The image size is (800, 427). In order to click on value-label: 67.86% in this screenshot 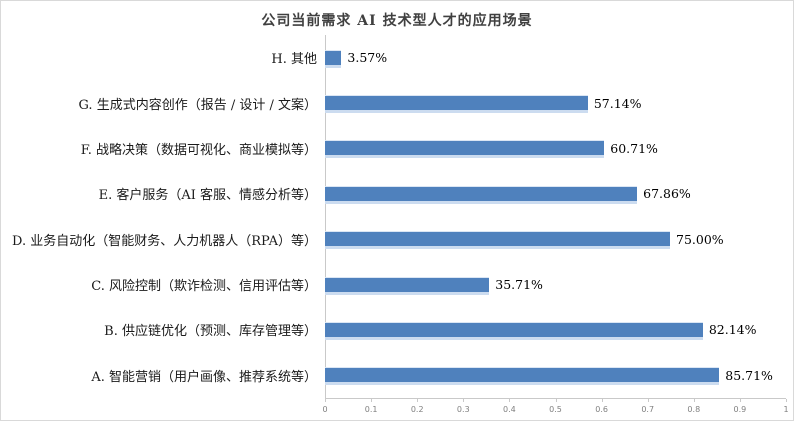, I will do `click(667, 194)`.